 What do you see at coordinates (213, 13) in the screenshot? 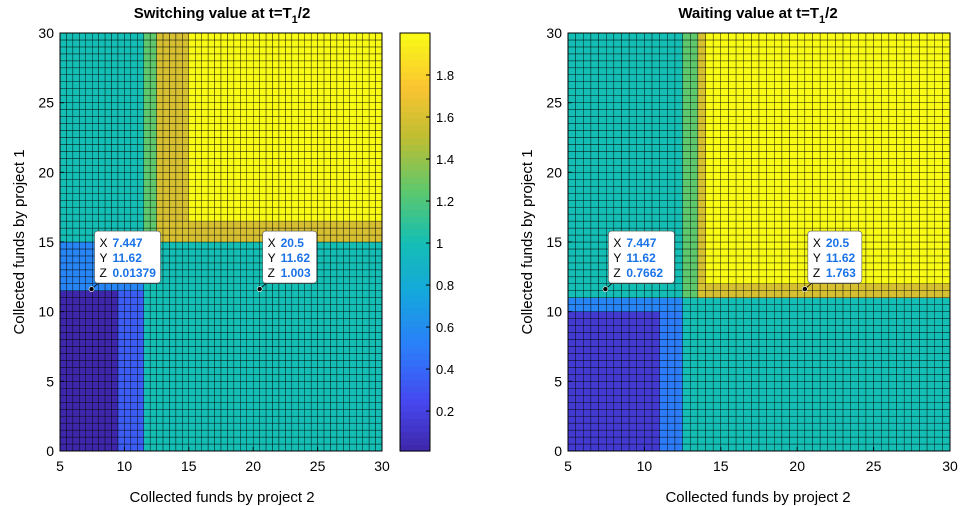
I see `title-main: Switching value at t=T` at bounding box center [213, 13].